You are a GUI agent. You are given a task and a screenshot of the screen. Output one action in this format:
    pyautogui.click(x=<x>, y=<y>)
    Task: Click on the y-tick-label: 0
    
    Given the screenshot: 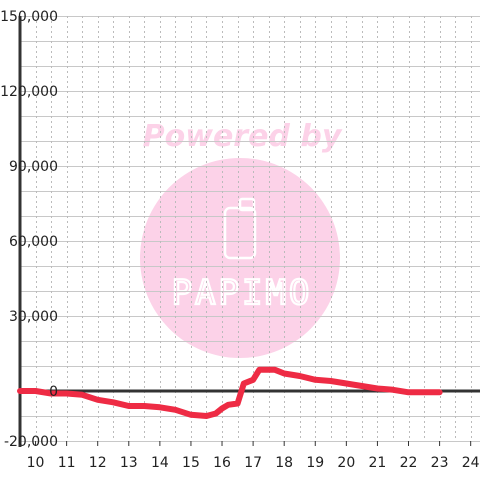 What is the action you would take?
    pyautogui.click(x=53, y=392)
    